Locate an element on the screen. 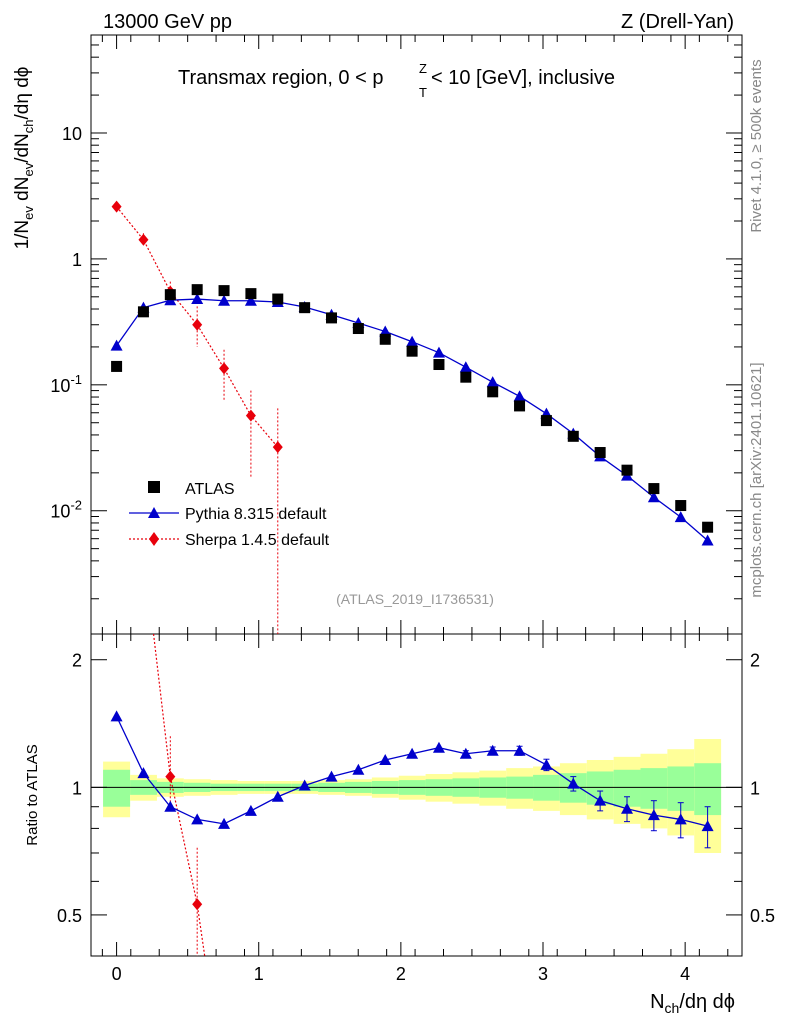 The image size is (786, 1024). y-ratio-axis-label: Ratio to ATLAS is located at coordinates (32, 794).